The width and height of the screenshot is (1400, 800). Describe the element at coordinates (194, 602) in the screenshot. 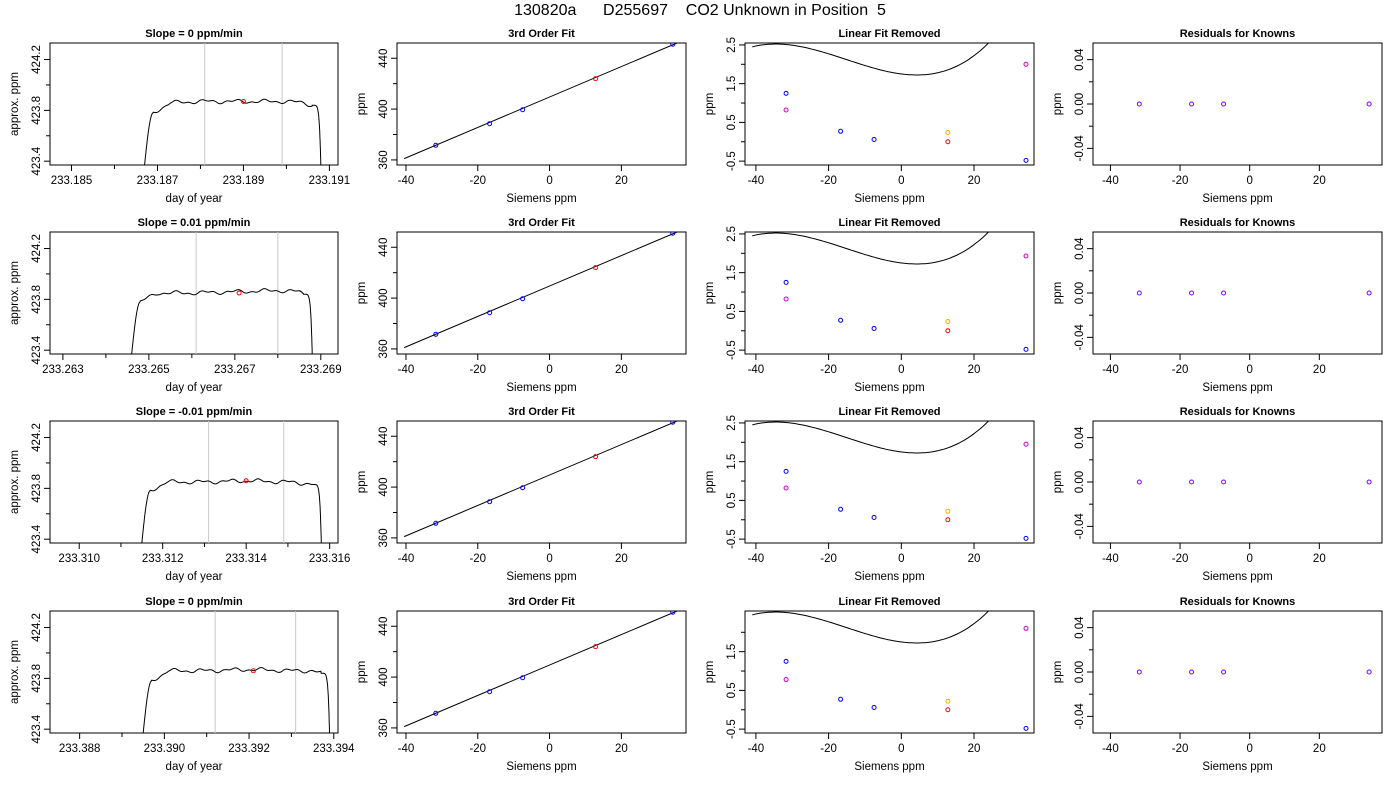

I see `chart-title: Slope = 0 ppm/min` at that location.